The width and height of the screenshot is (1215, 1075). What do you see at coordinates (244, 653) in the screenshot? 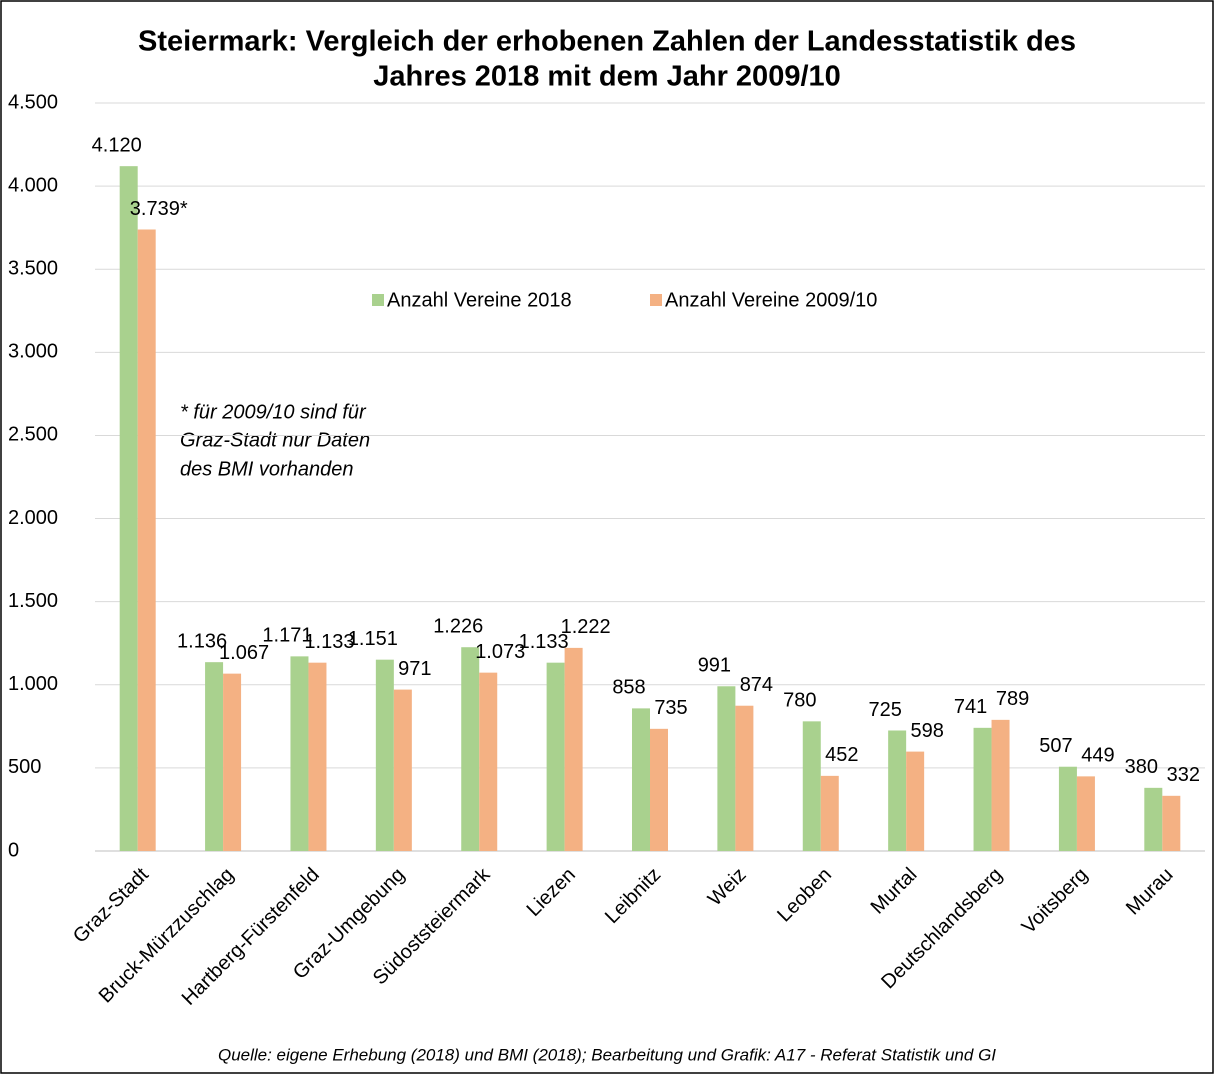
I see `value-label: 1.067` at bounding box center [244, 653].